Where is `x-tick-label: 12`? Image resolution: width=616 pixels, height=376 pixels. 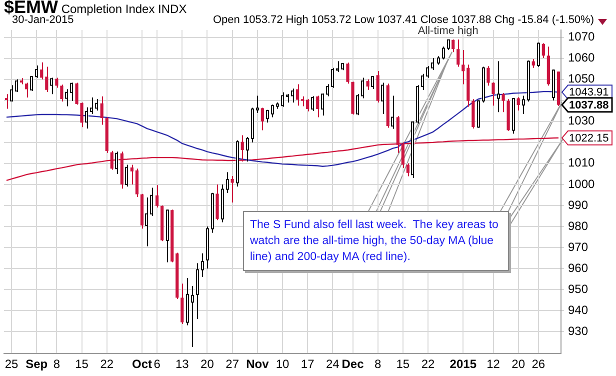 x-tick-label: 12 is located at coordinates (493, 364).